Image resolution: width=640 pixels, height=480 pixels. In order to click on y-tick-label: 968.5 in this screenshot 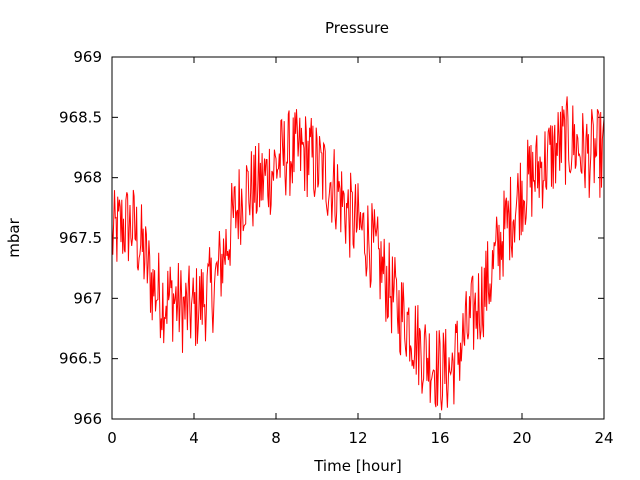, I will do `click(80, 117)`.